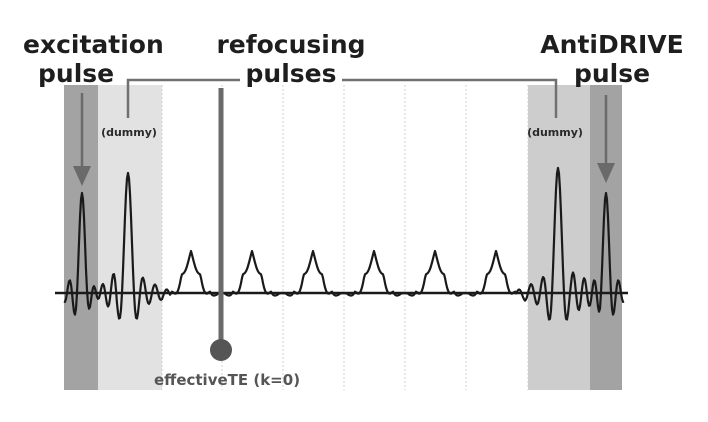 This screenshot has width=708, height=422. Describe the element at coordinates (82, 139) in the screenshot. I see `excitation-arrow` at that location.